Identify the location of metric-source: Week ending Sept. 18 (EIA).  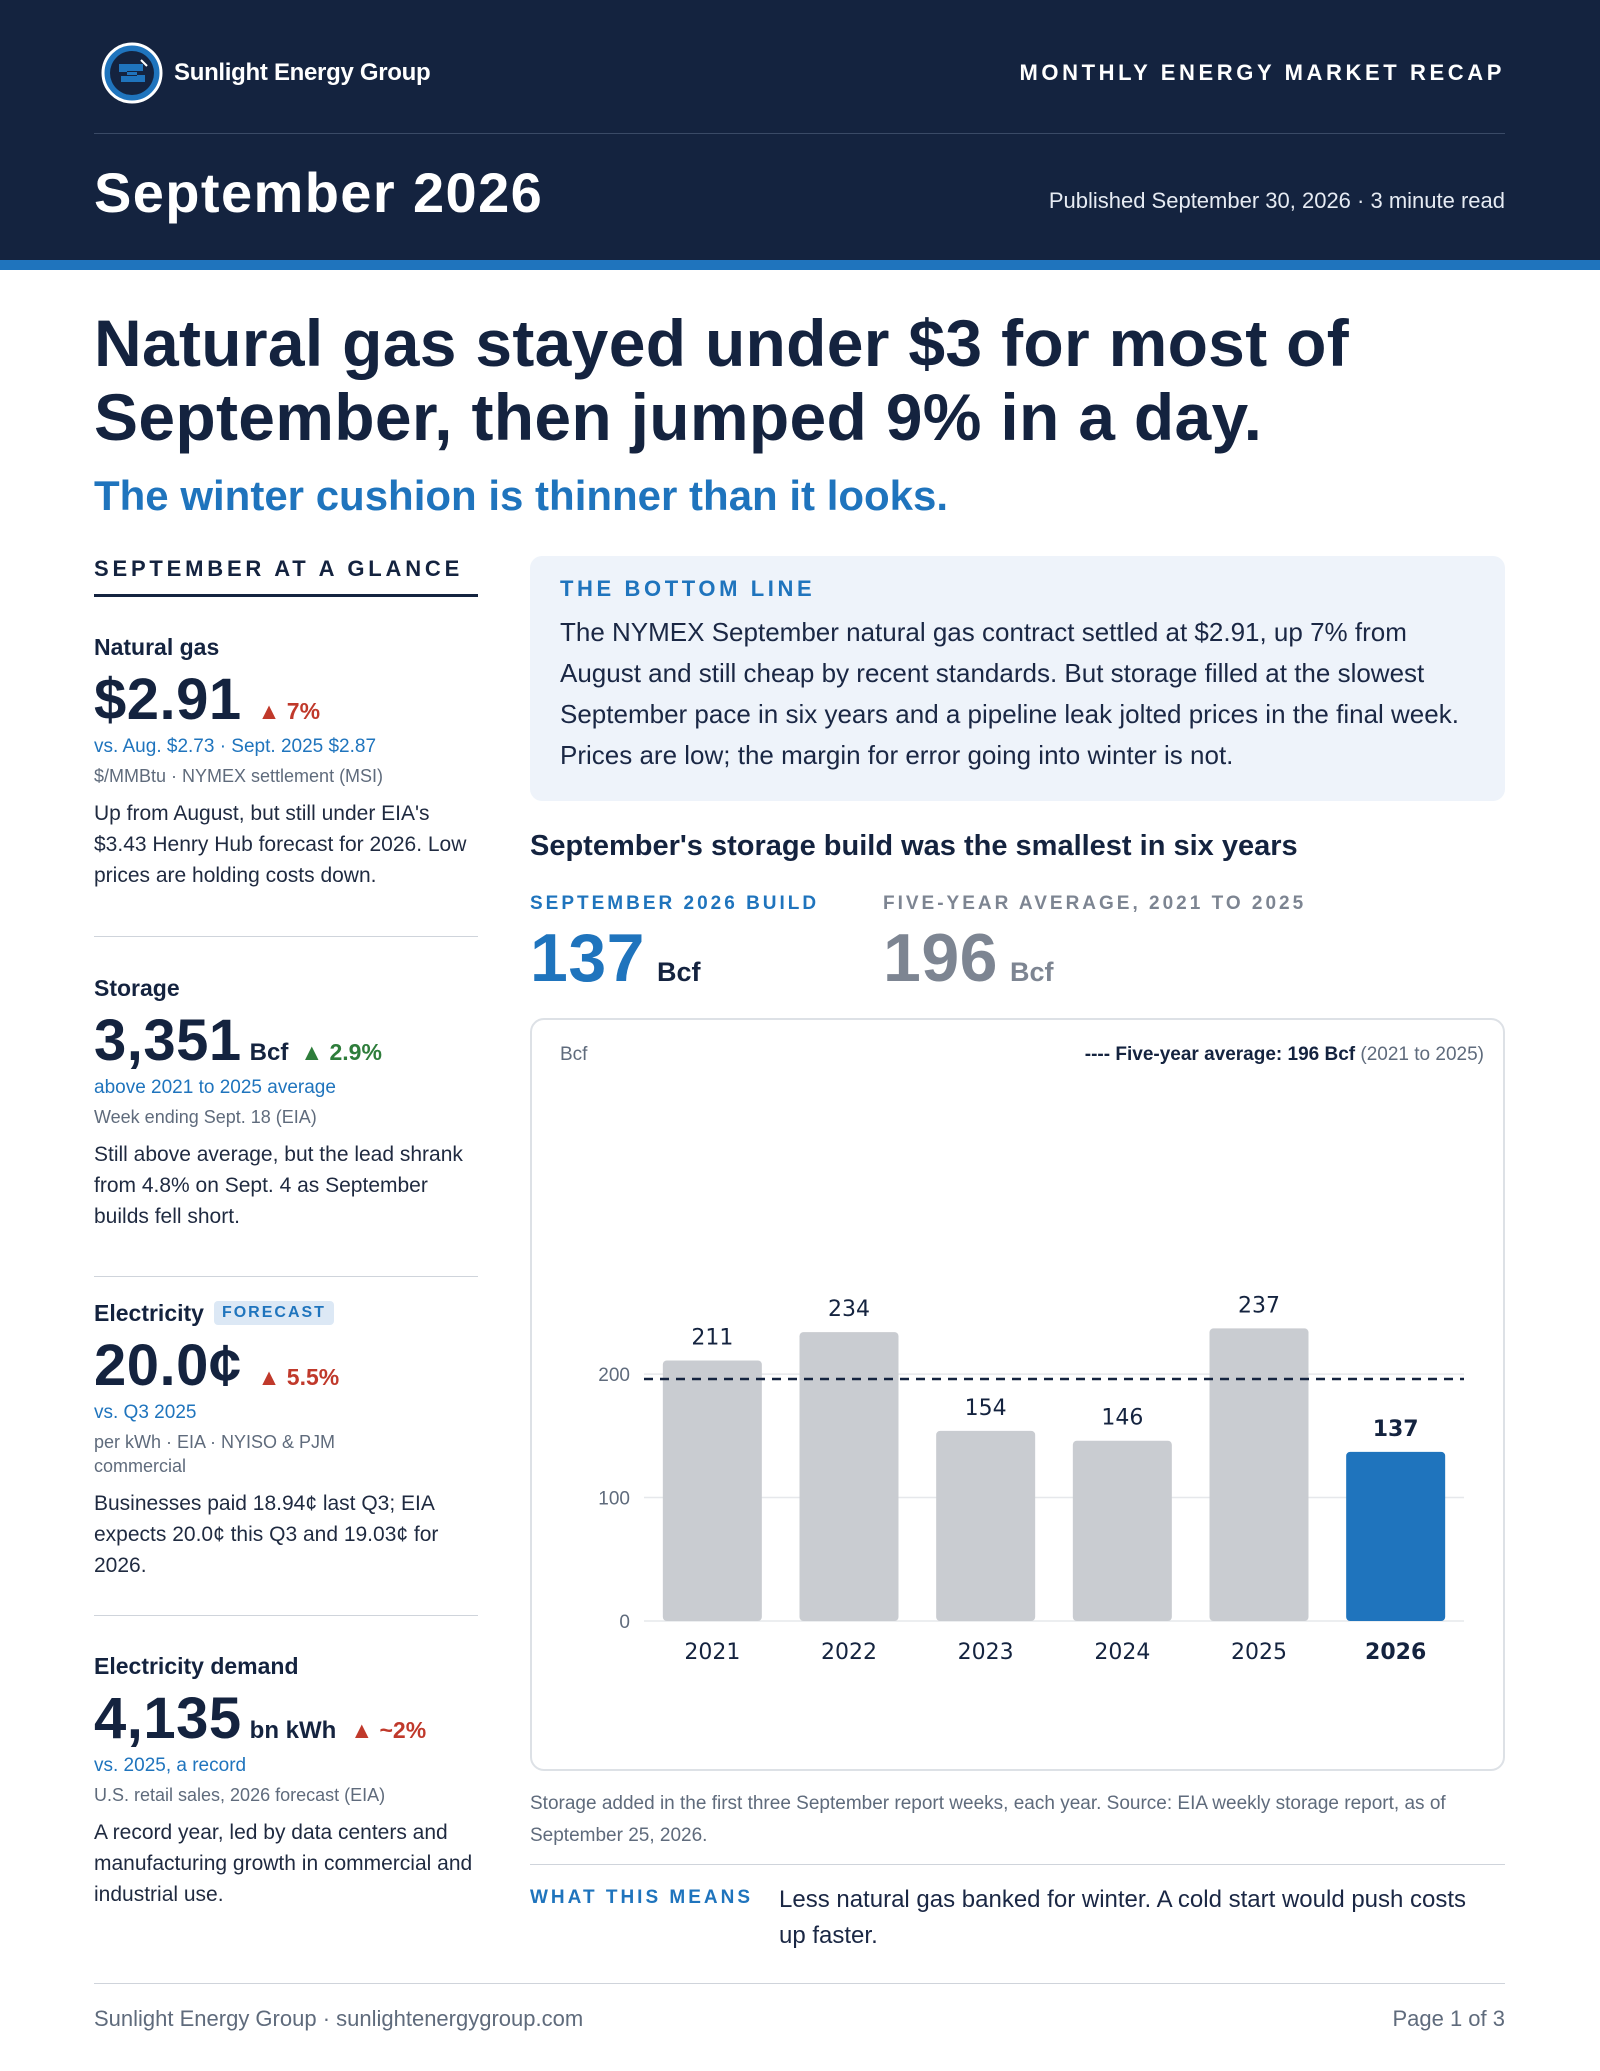
(205, 1117).